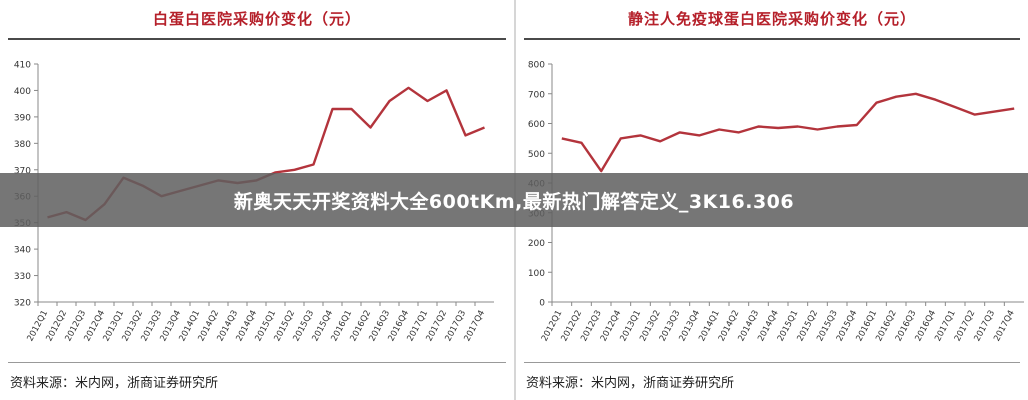 The width and height of the screenshot is (1028, 400). Describe the element at coordinates (536, 125) in the screenshot. I see `y-tick-label: 600` at that location.